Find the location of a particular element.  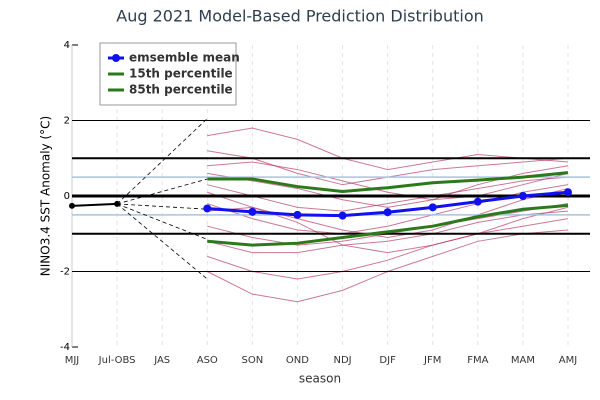

y-tick-label: -4 is located at coordinates (65, 347).